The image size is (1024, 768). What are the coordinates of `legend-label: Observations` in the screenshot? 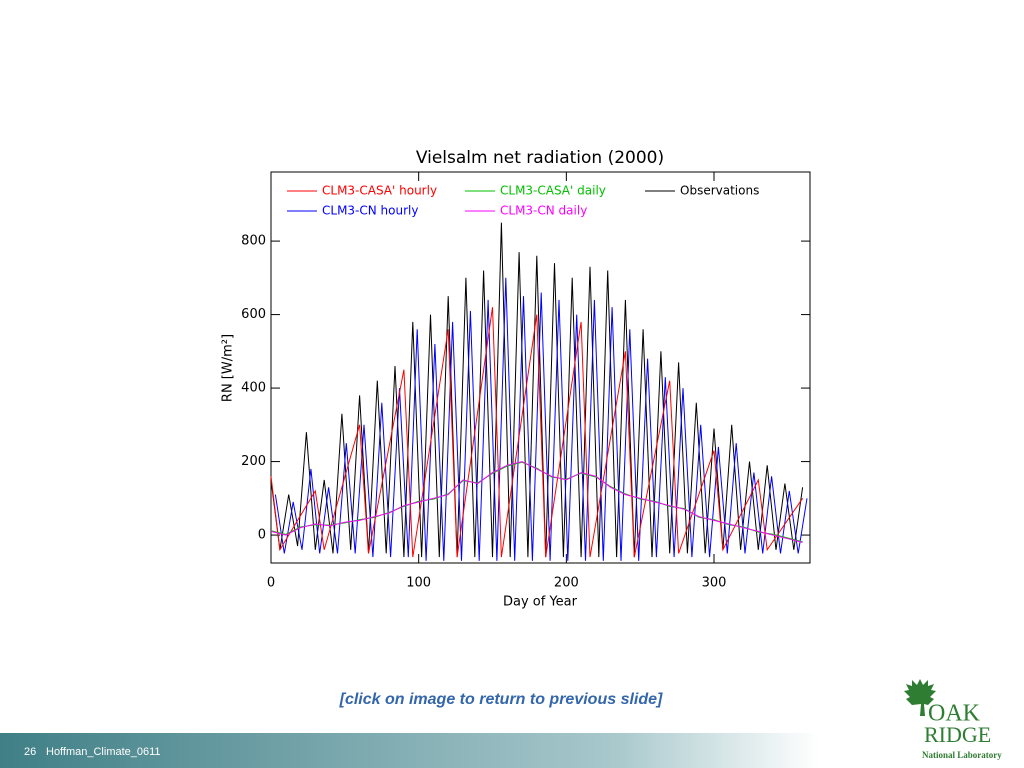 It's located at (719, 191).